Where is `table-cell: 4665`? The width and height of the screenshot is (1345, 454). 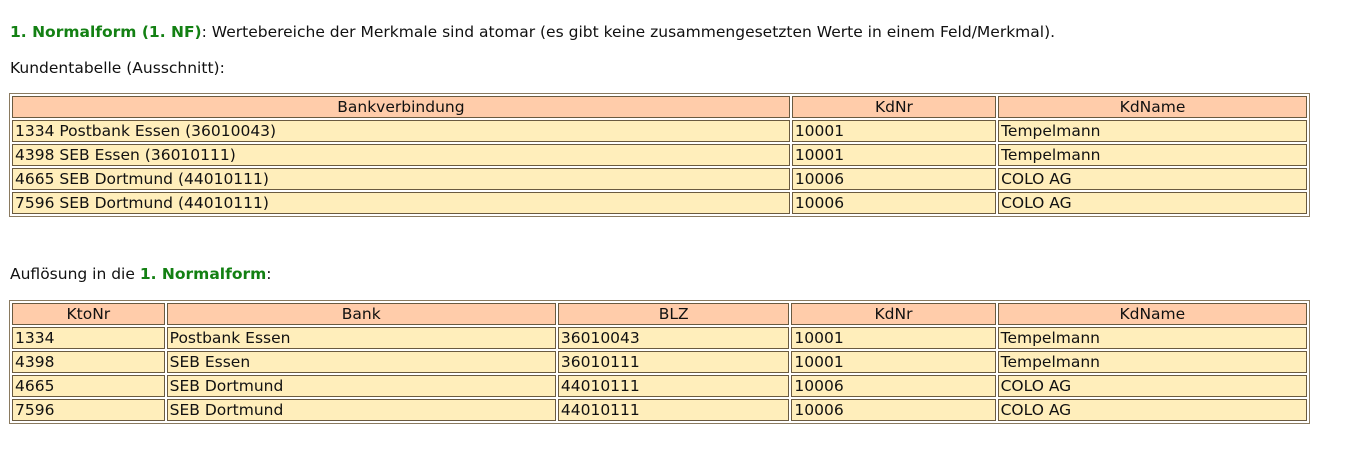
table-cell: 4665 is located at coordinates (88, 386).